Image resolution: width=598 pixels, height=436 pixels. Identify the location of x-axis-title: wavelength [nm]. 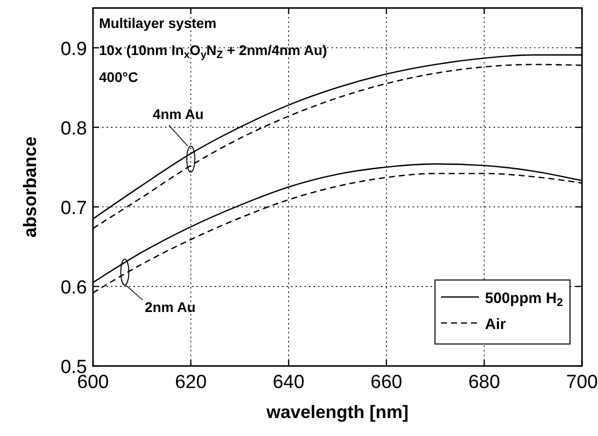
(337, 412).